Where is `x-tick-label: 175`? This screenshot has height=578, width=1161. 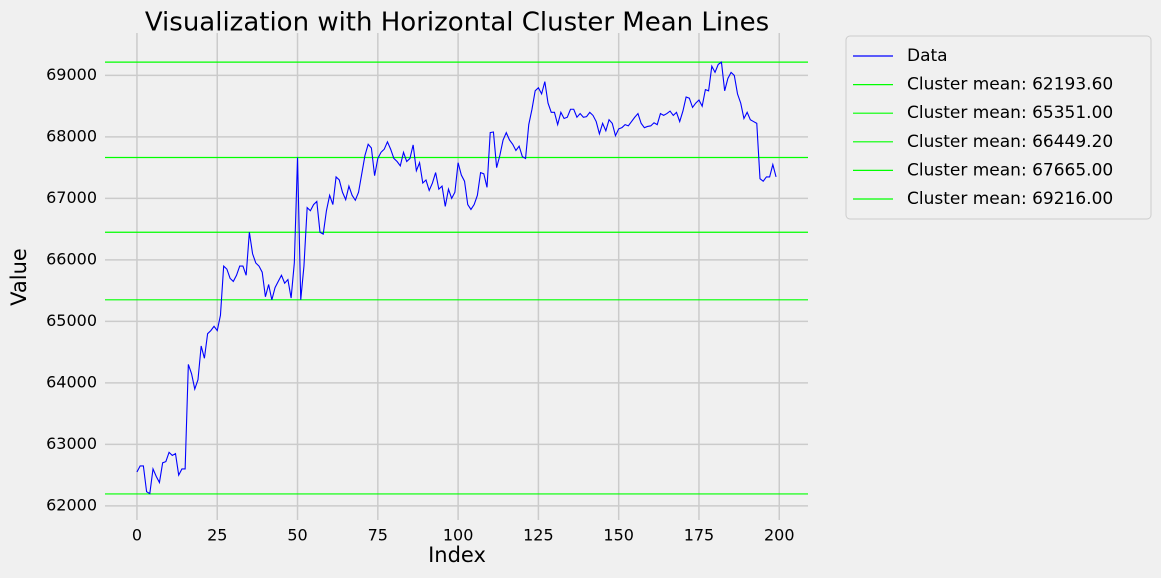
x-tick-label: 175 is located at coordinates (699, 535).